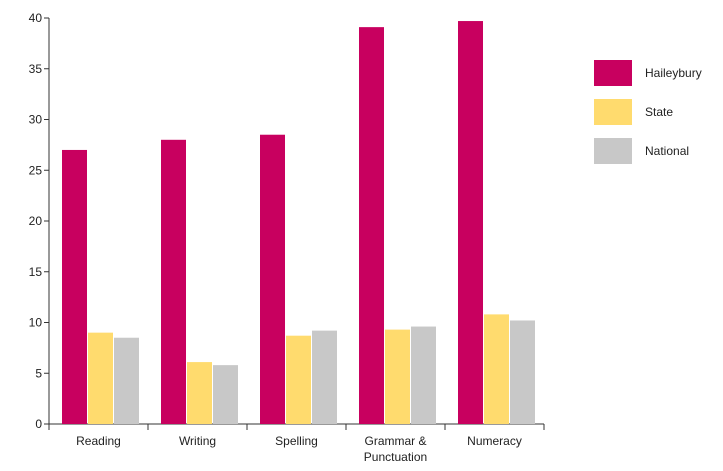 The width and height of the screenshot is (723, 471). I want to click on y-tick-label: 20, so click(36, 221).